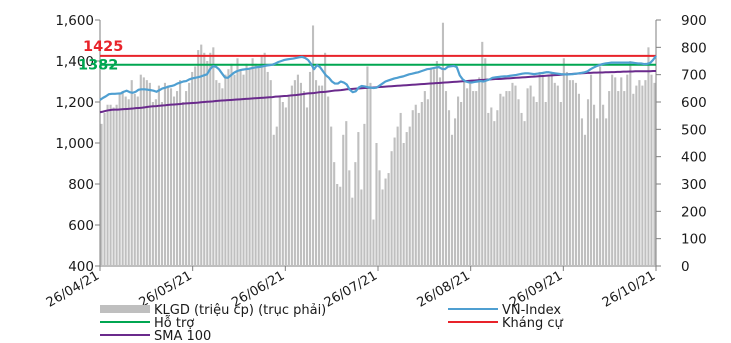 This screenshot has width=731, height=343. What do you see at coordinates (685, 267) in the screenshot?
I see `right-tick-label: 0` at bounding box center [685, 267].